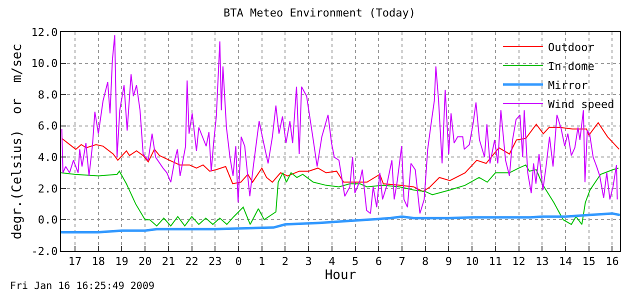 This screenshot has width=639, height=295. I want to click on x-tick-label: 11, so click(495, 261).